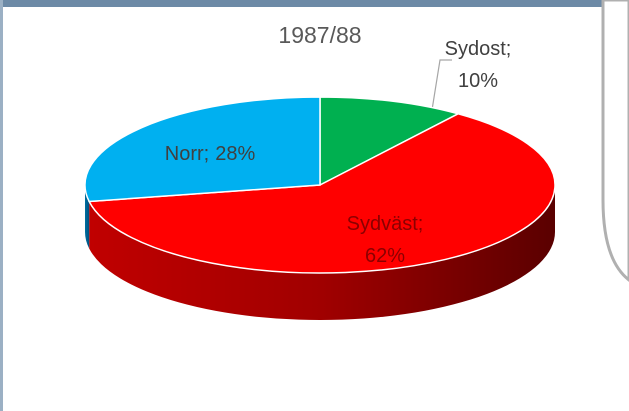  I want to click on left-edge, so click(1, 205).